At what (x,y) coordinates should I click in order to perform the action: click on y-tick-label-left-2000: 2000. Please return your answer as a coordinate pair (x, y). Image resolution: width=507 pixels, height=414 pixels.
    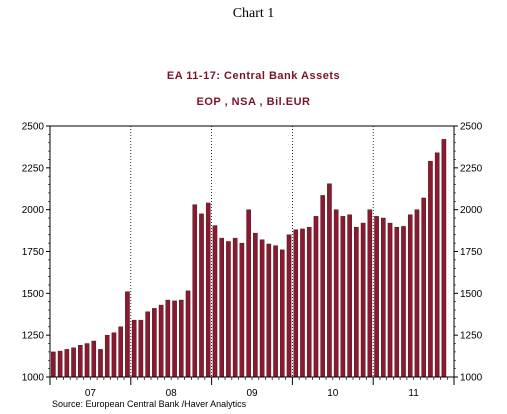
    Looking at the image, I should click on (33, 210).